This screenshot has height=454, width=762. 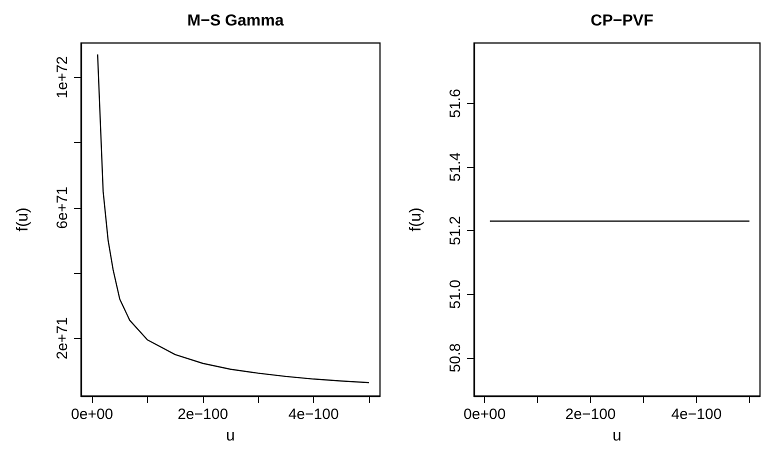 What do you see at coordinates (62, 207) in the screenshot?
I see `y-tick-label: 6e+71` at bounding box center [62, 207].